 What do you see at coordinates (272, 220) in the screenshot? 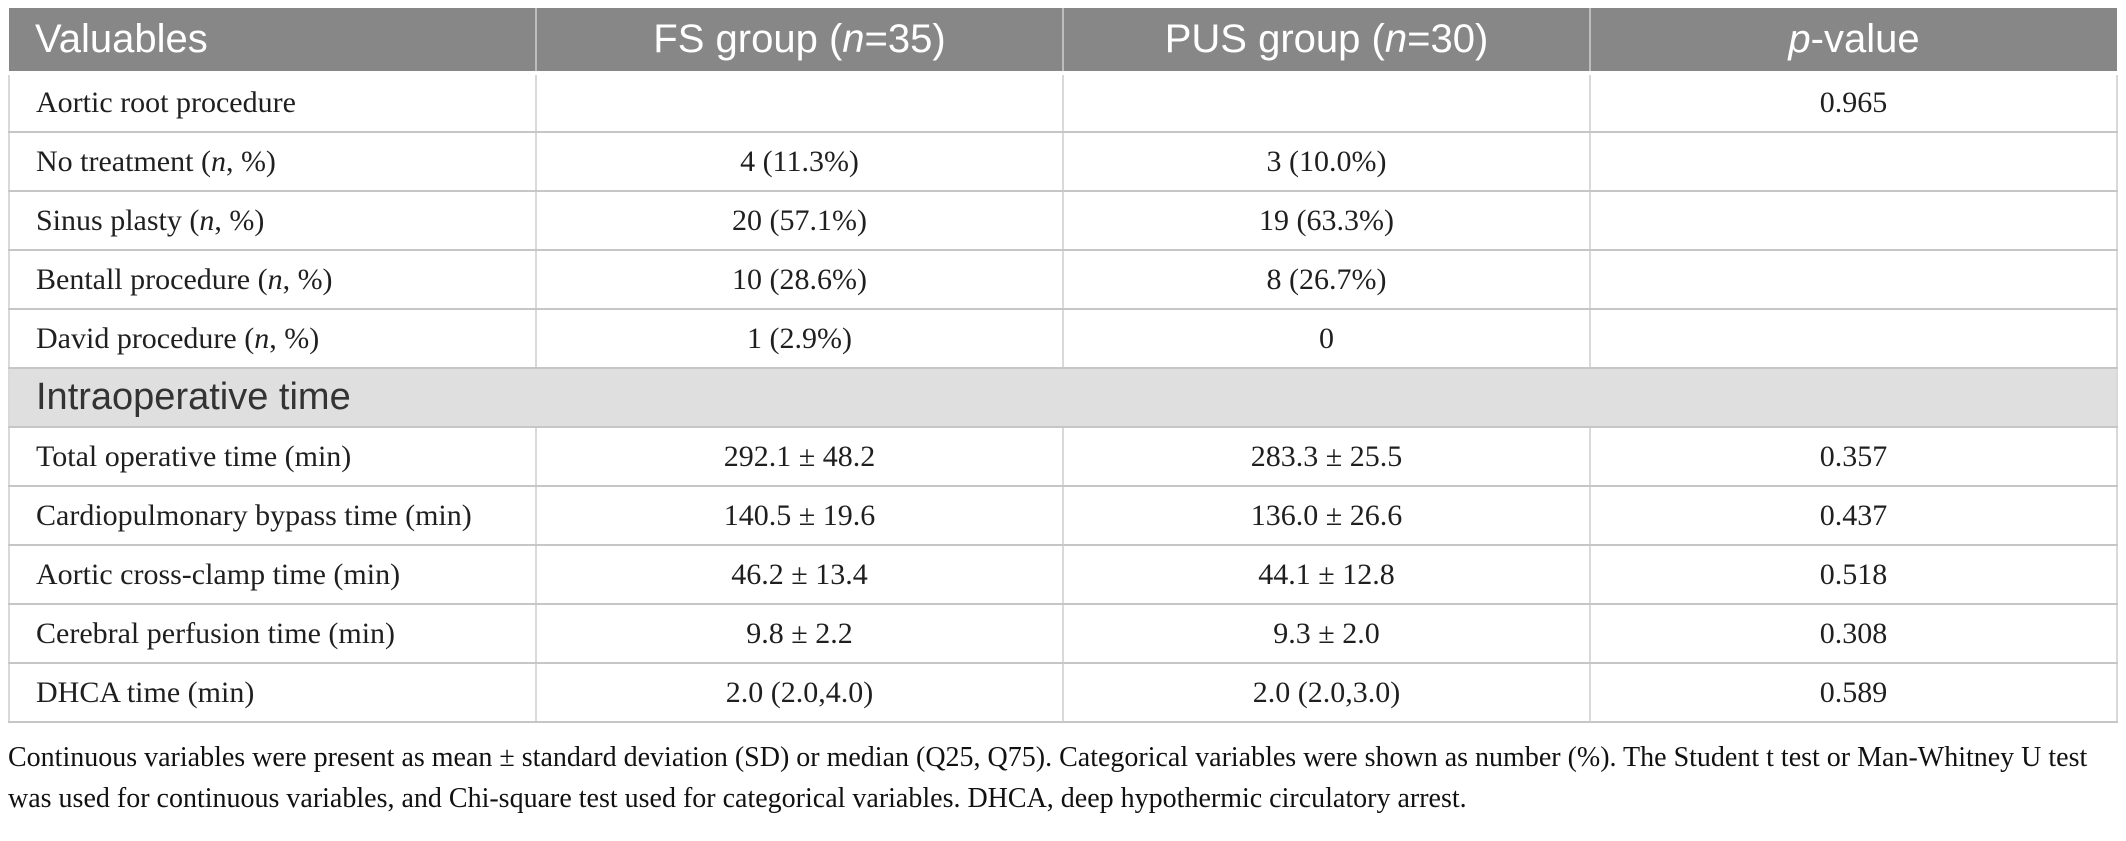
I see `row-label: Sinus plasty (n, %)` at bounding box center [272, 220].